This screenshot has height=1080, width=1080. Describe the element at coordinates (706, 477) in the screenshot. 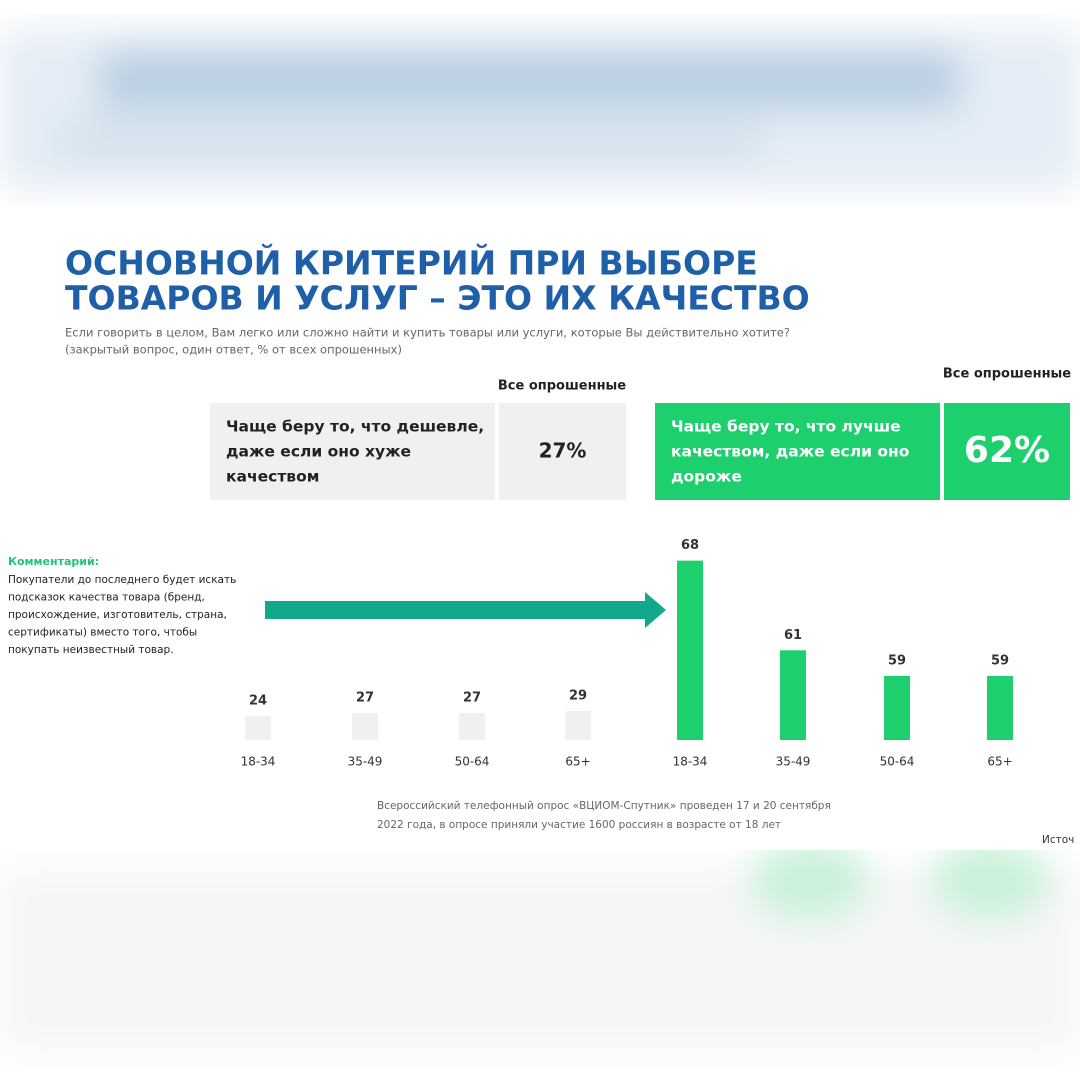

I see `option-label: дороже` at that location.